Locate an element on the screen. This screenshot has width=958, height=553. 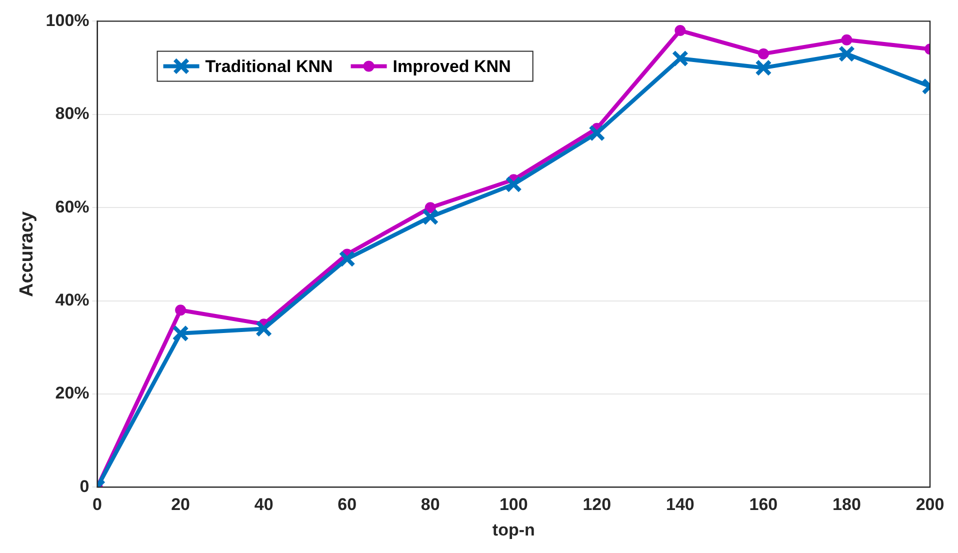
y-tick-label: 0 is located at coordinates (85, 486).